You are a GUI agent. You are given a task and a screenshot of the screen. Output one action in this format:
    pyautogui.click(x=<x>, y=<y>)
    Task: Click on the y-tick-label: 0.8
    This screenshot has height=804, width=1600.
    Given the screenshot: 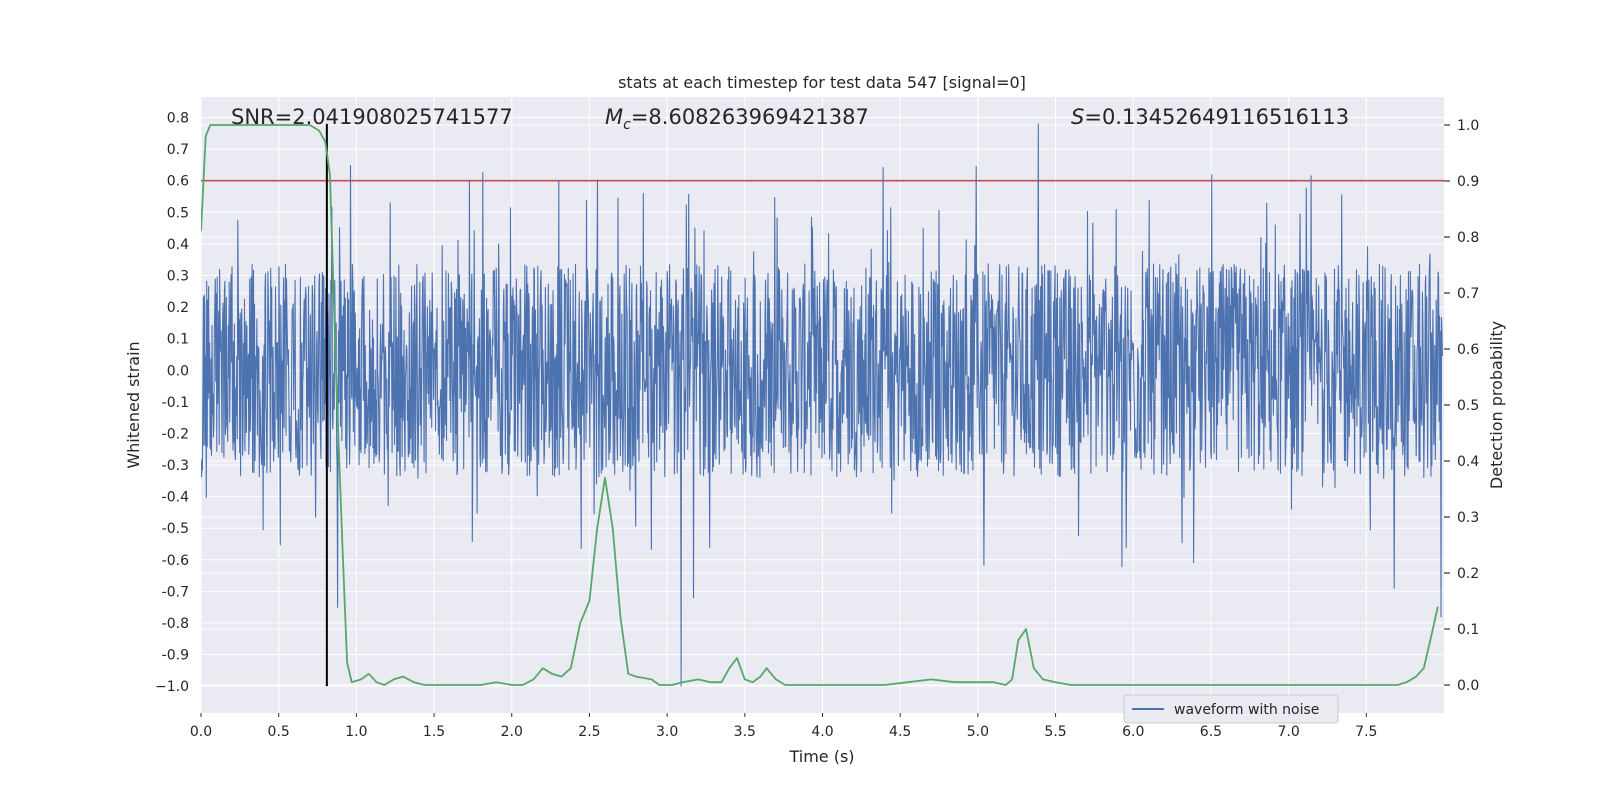 What is the action you would take?
    pyautogui.click(x=178, y=119)
    